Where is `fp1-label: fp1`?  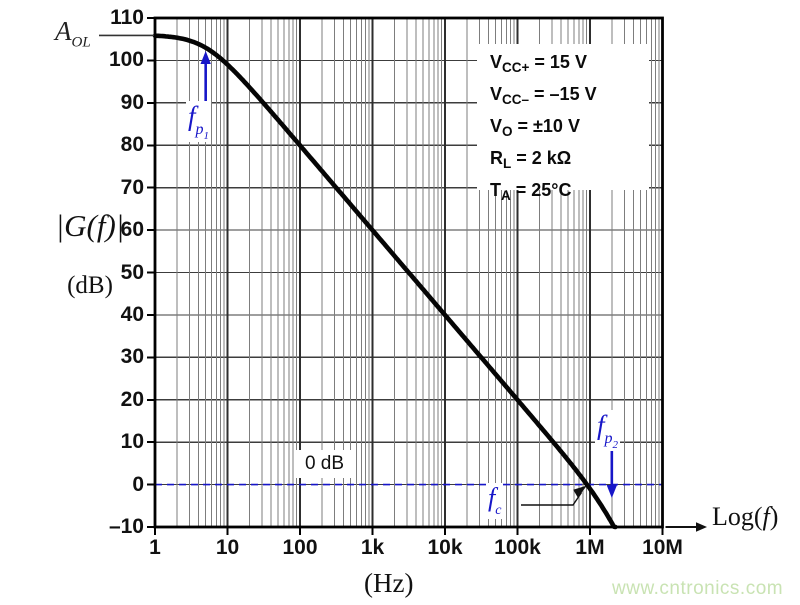
fp1-label: fp1 is located at coordinates (199, 121).